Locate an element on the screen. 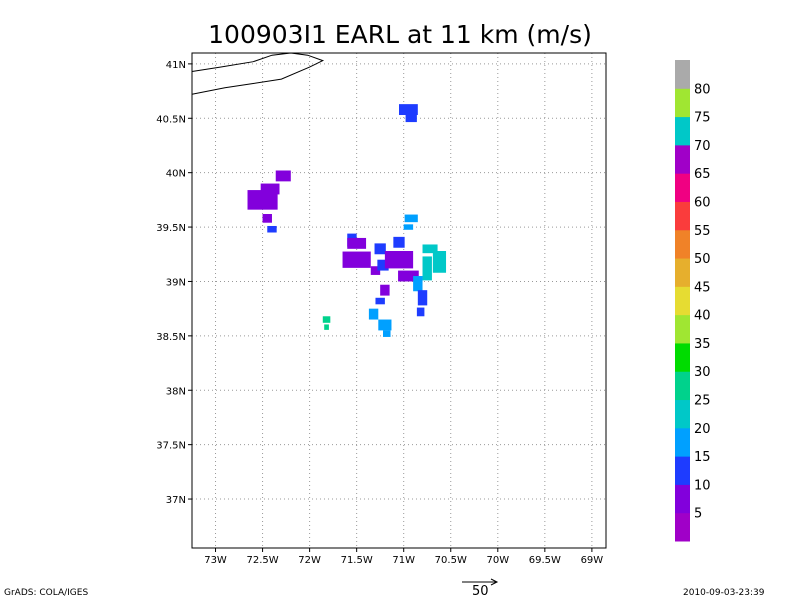  x-tick-label-3: 71.5W is located at coordinates (357, 560).